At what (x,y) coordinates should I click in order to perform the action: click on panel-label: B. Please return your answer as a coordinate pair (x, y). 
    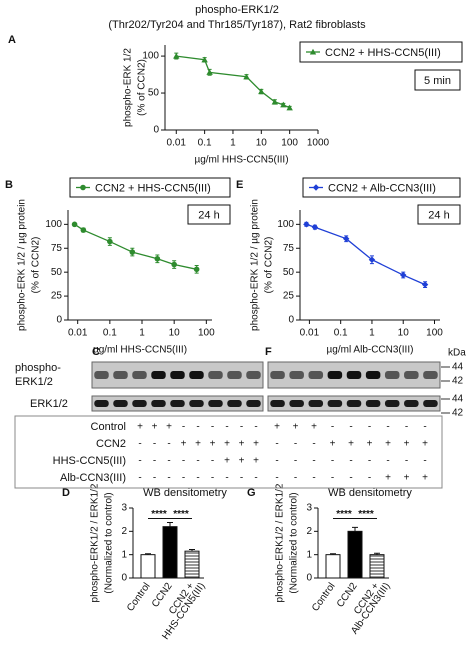
    Looking at the image, I should click on (9, 185).